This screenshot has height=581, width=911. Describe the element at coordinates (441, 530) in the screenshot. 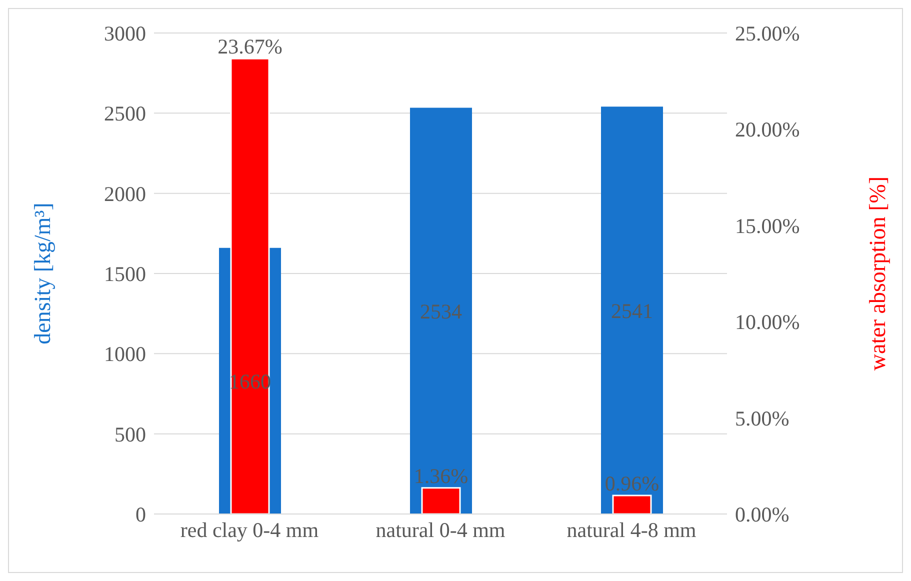

I see `x-tick-label: natural 0-4 mm` at that location.